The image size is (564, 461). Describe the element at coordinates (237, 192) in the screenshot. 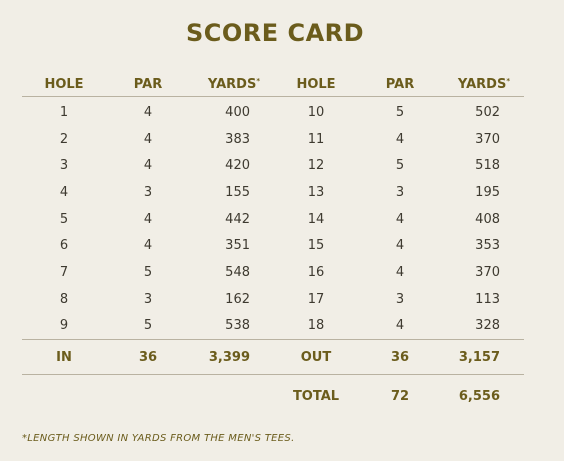

I see `front-yards-cell: 155` at that location.